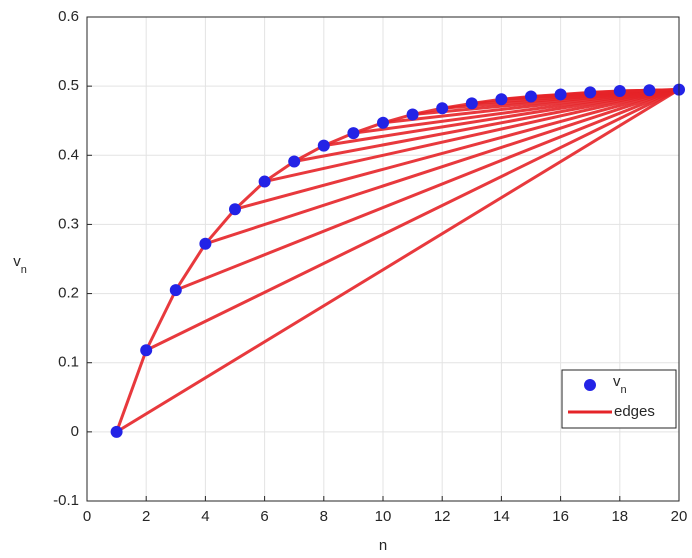  I want to click on y-tick-label: 0.1, so click(68, 362).